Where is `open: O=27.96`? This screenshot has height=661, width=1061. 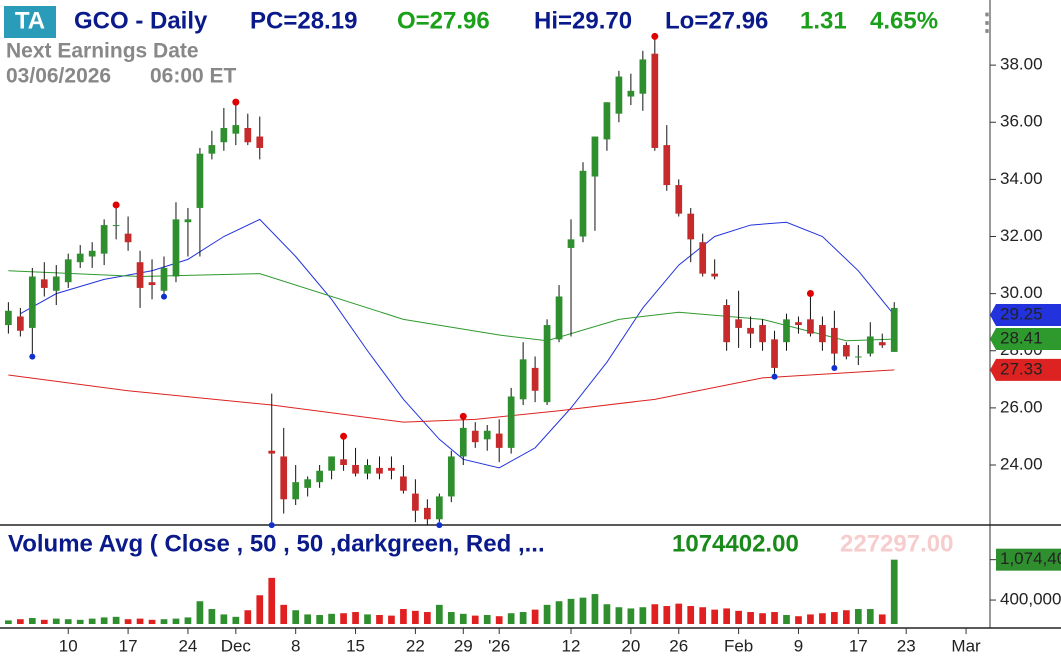
open: O=27.96 is located at coordinates (443, 20).